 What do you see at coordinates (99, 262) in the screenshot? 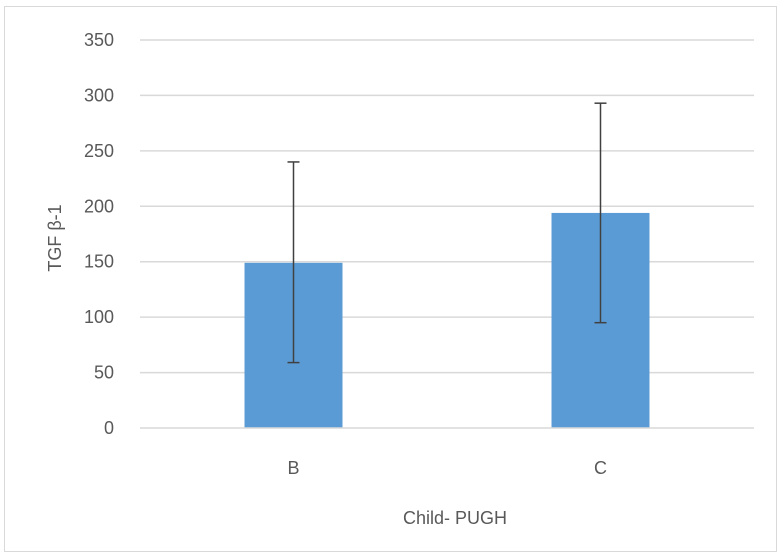
I see `y-tick-label: 150` at bounding box center [99, 262].